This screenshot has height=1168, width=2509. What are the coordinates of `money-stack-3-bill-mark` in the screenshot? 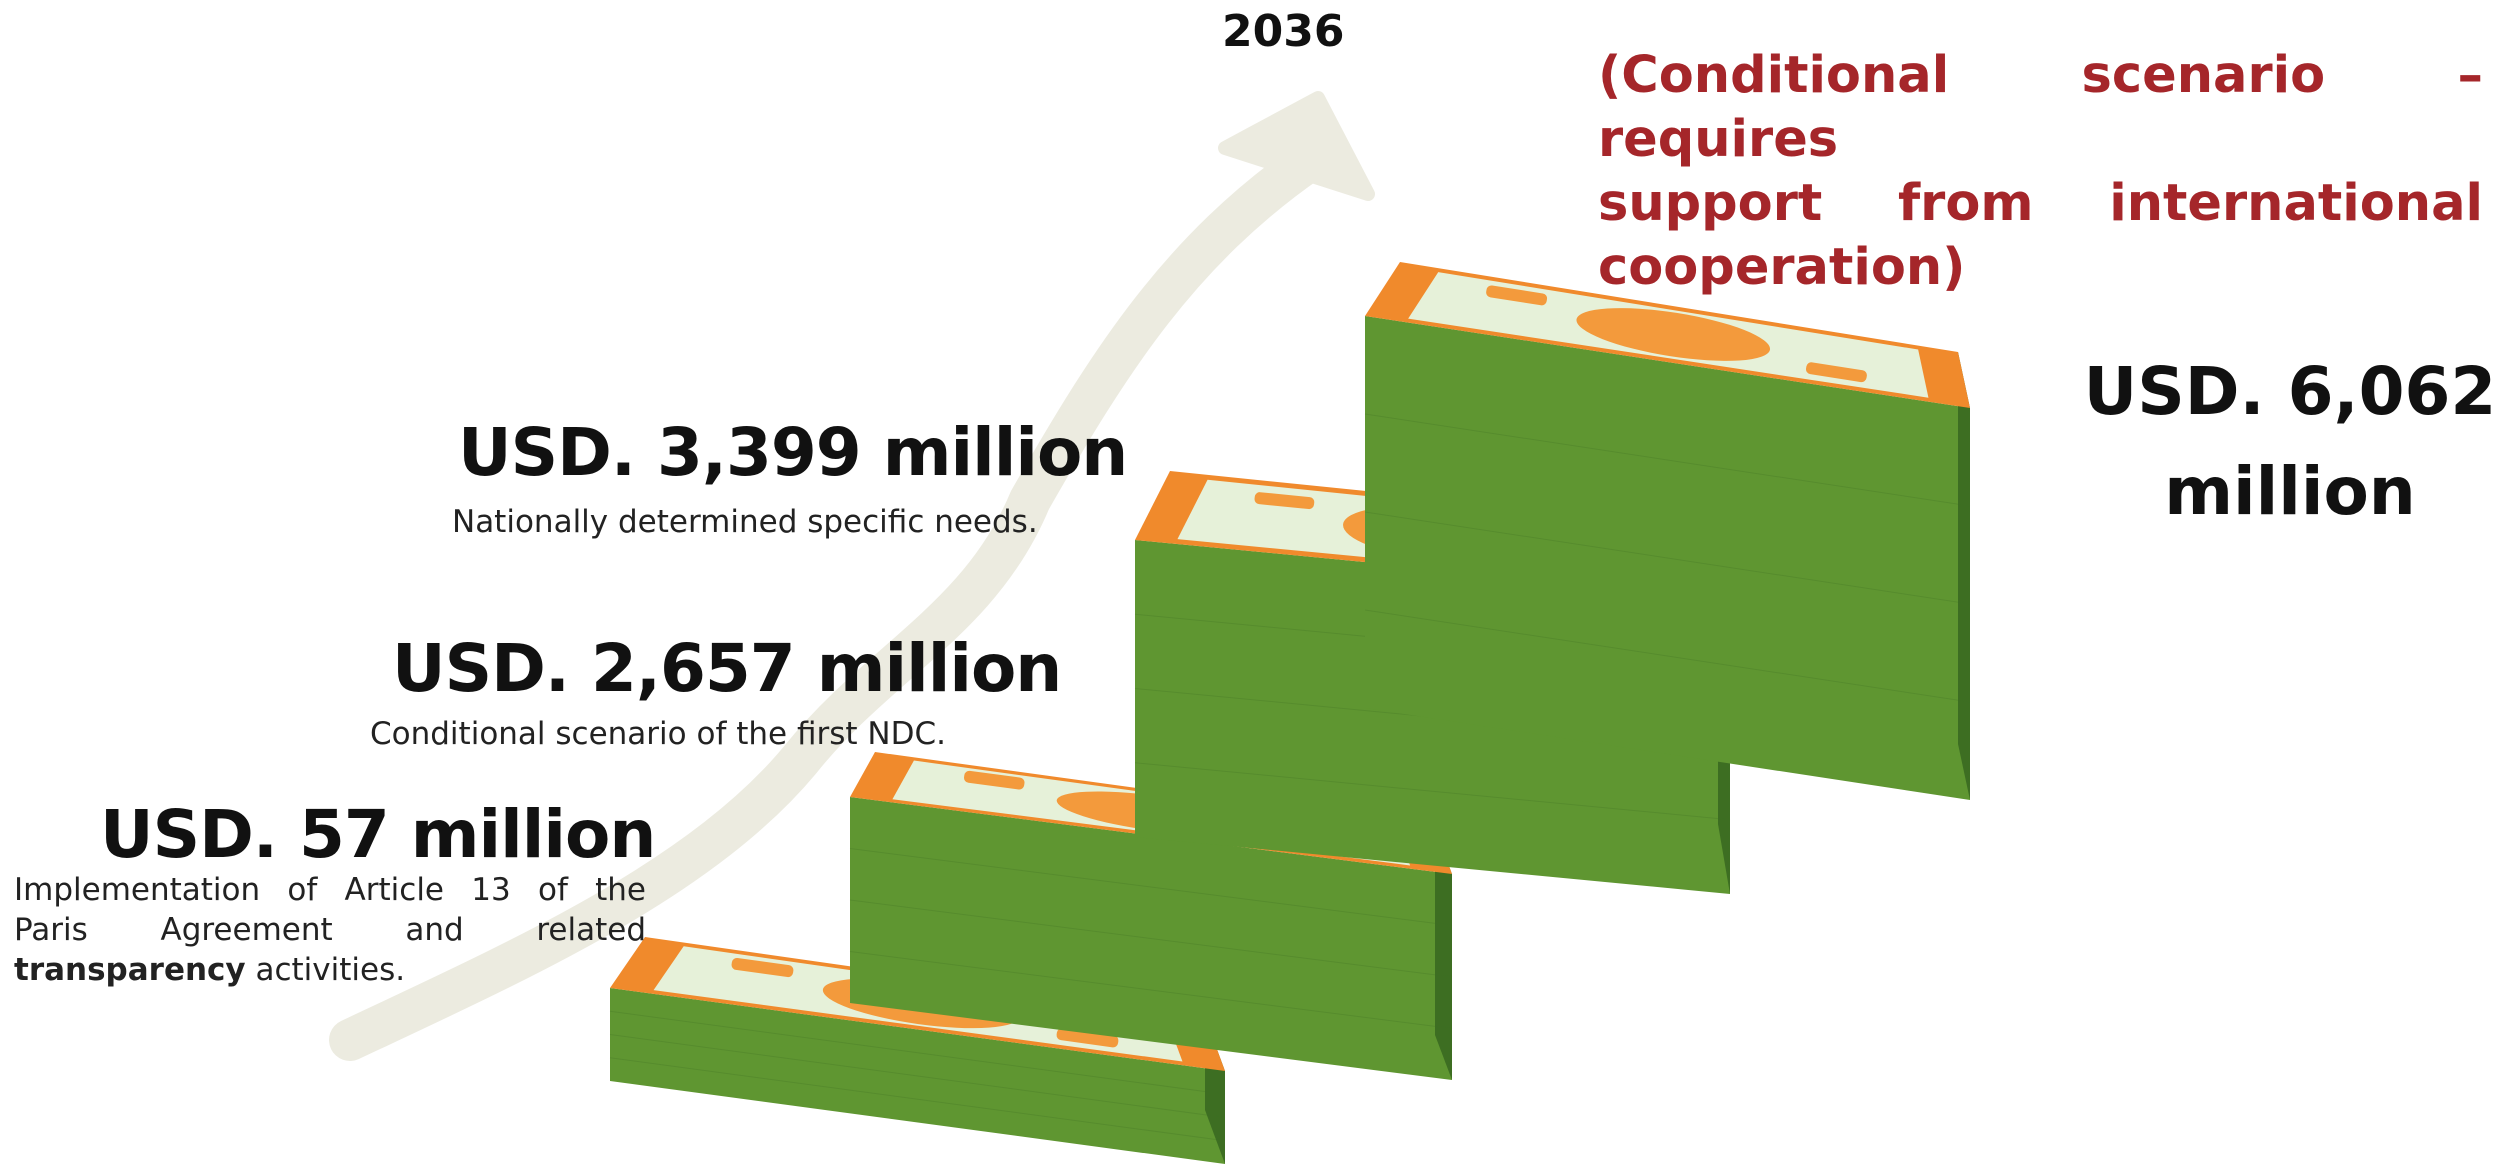 It's located at (1284, 501).